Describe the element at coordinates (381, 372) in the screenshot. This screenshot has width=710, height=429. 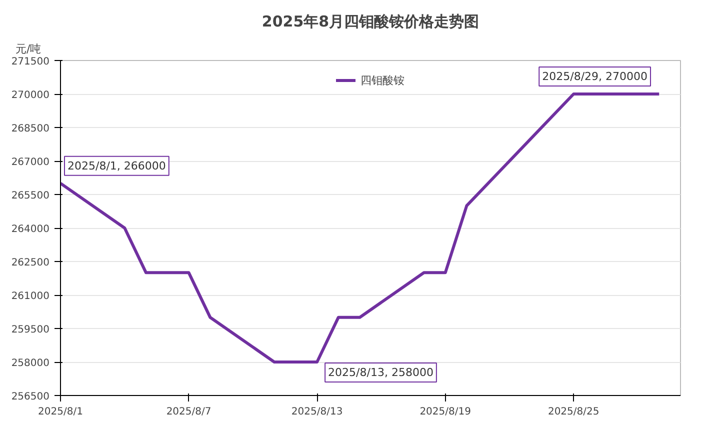
I see `annotation: 2025/8/13, 258000` at that location.